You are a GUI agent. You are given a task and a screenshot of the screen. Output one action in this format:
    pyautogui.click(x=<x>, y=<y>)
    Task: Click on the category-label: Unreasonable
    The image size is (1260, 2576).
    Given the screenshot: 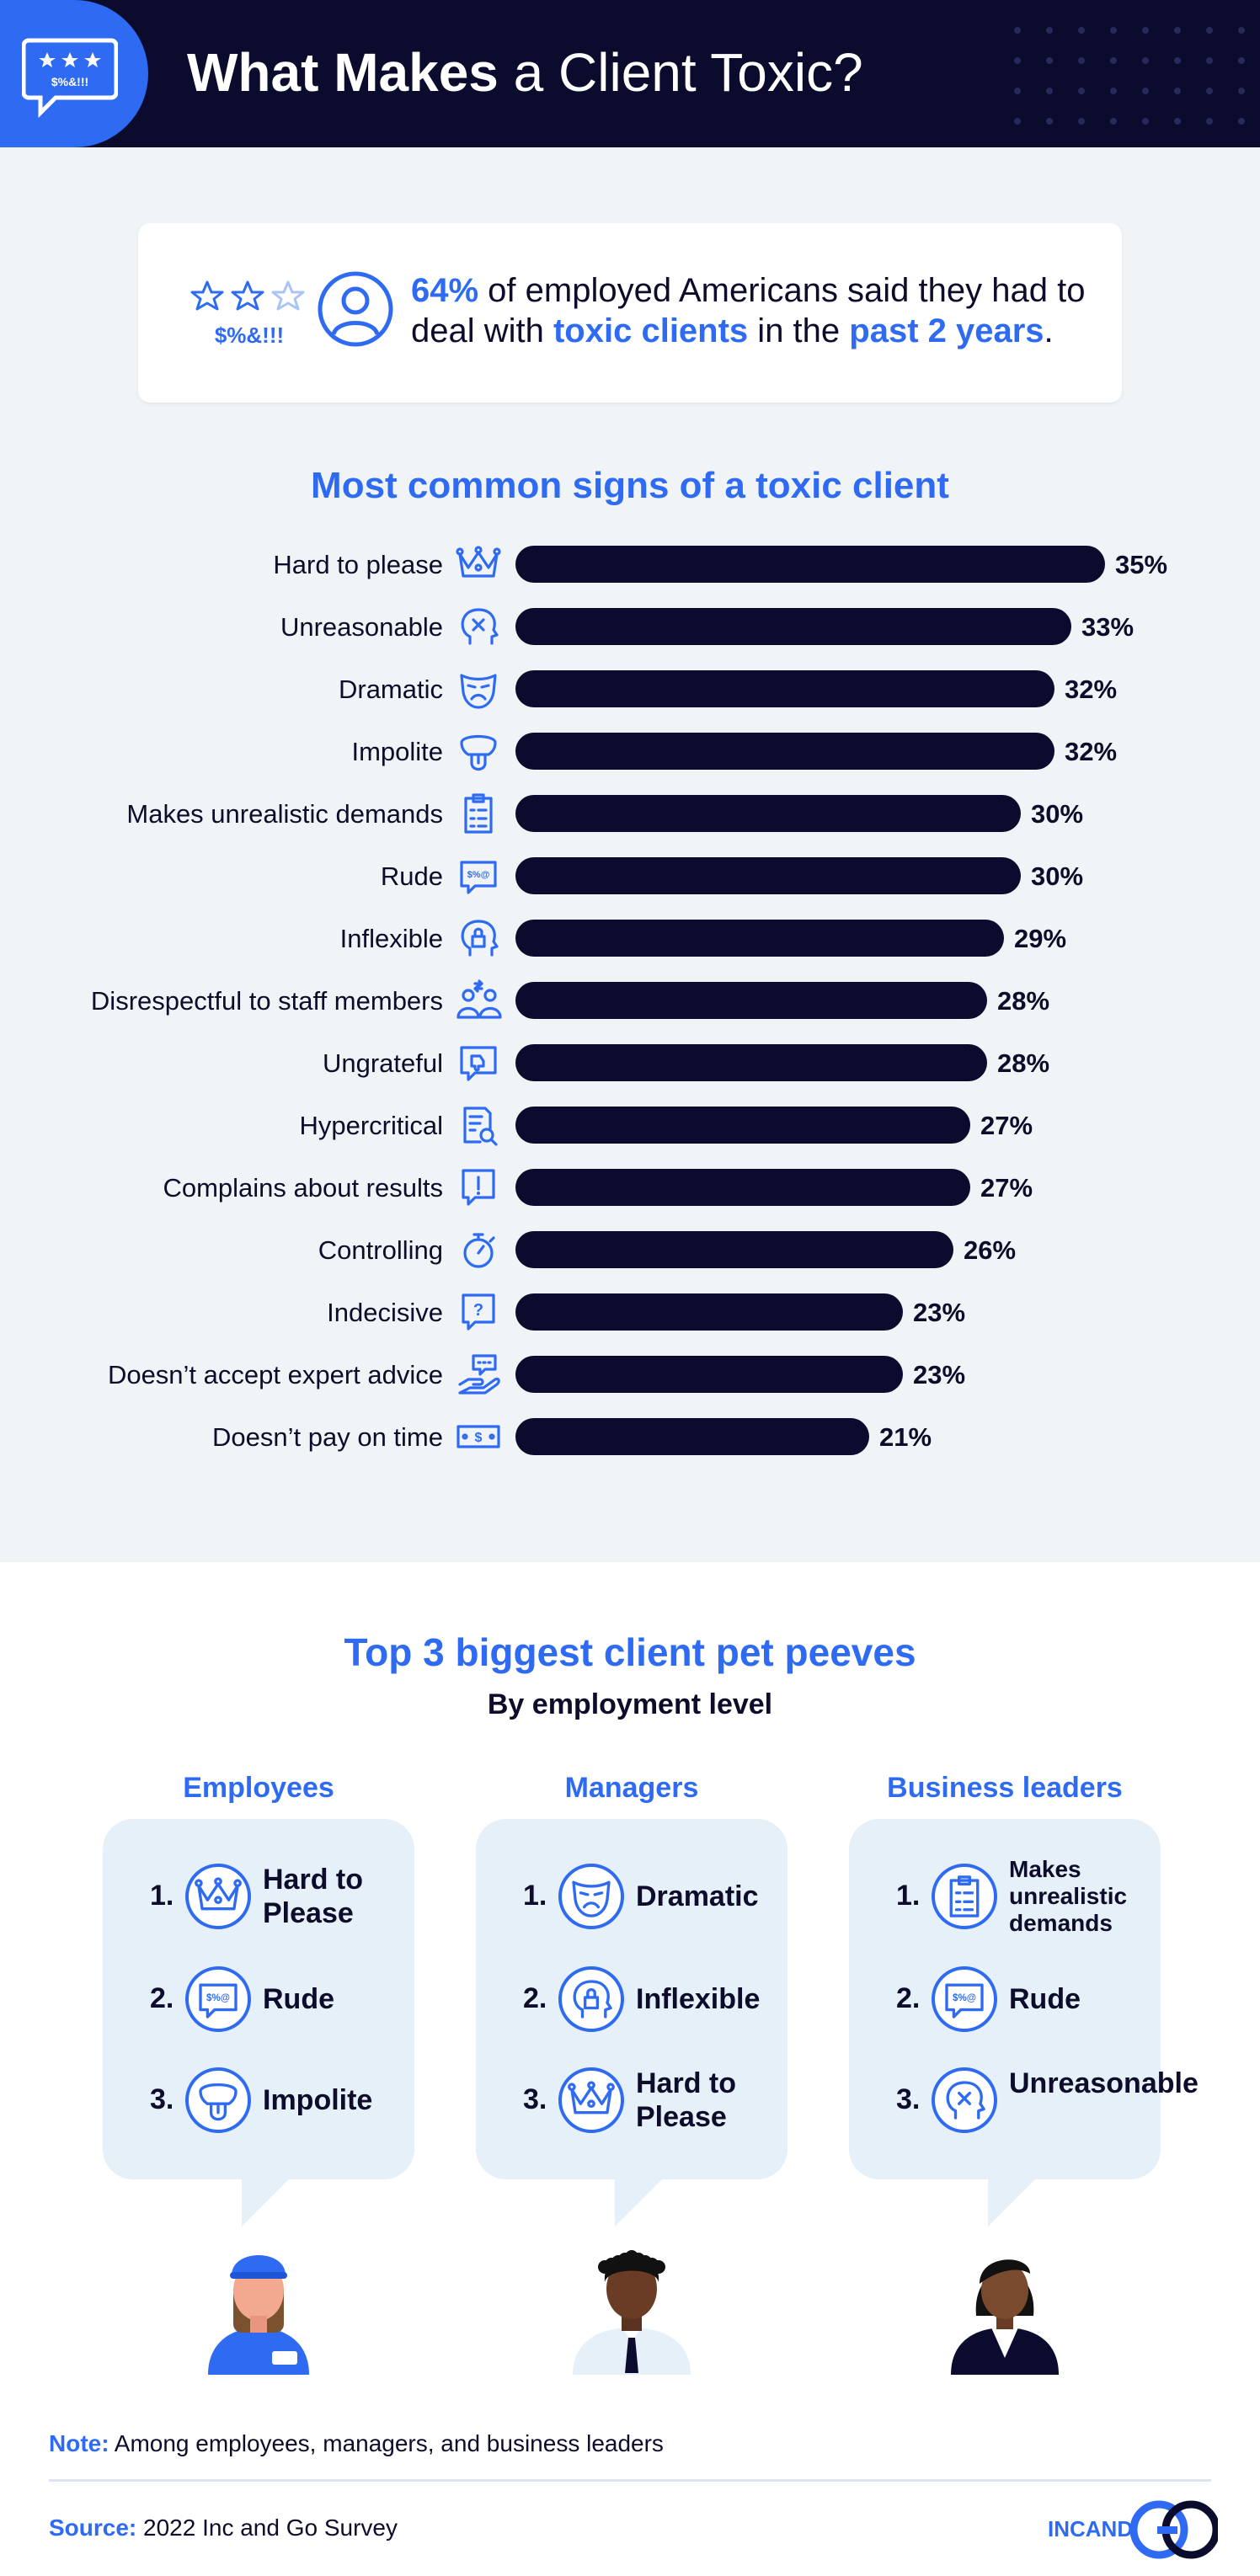 What is the action you would take?
    pyautogui.click(x=362, y=627)
    